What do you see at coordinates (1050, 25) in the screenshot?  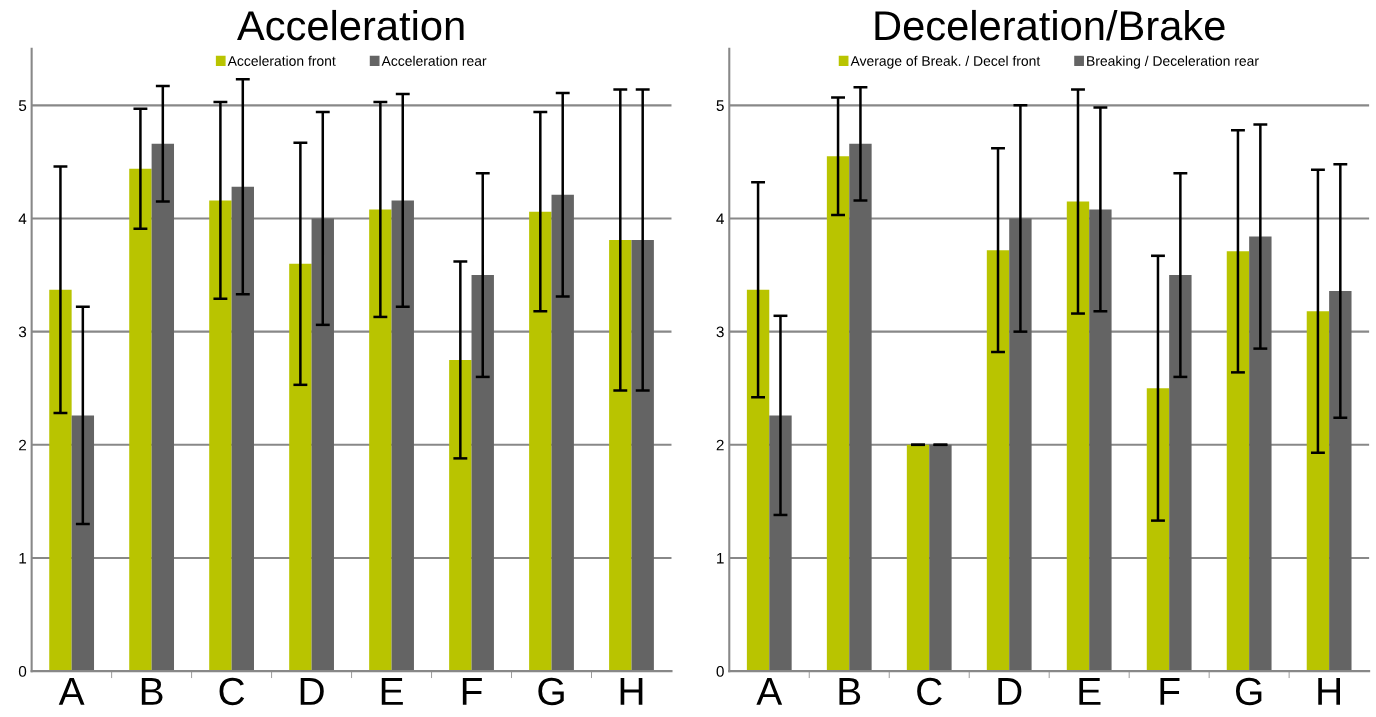 I see `chart-title: Deceleration/Brake` at bounding box center [1050, 25].